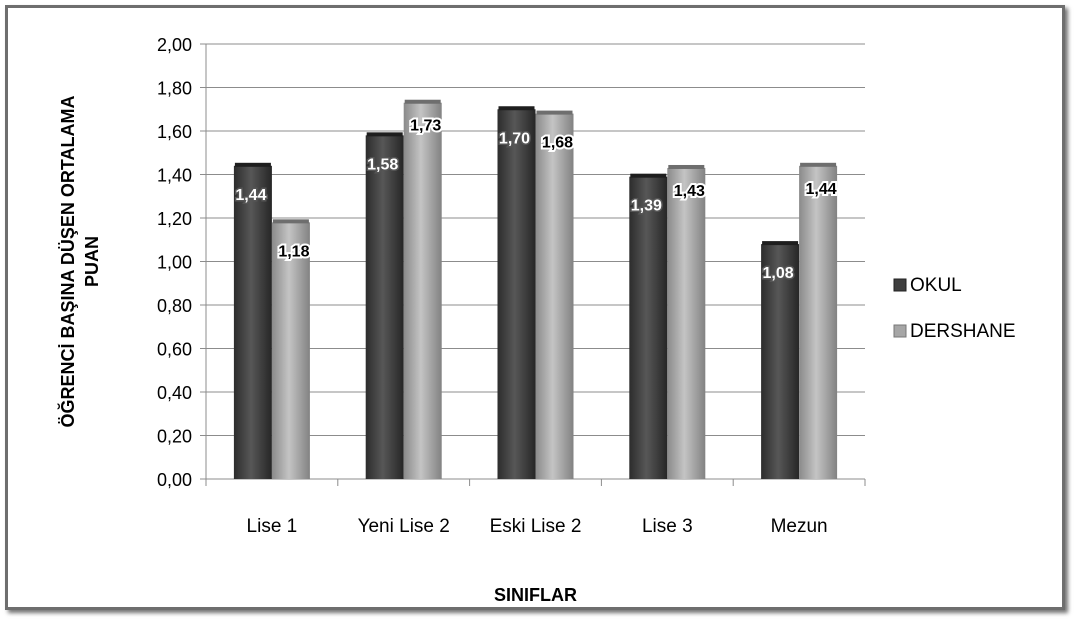 This screenshot has width=1077, height=622. Describe the element at coordinates (174, 437) in the screenshot. I see `y-tick-label: 0,20` at that location.